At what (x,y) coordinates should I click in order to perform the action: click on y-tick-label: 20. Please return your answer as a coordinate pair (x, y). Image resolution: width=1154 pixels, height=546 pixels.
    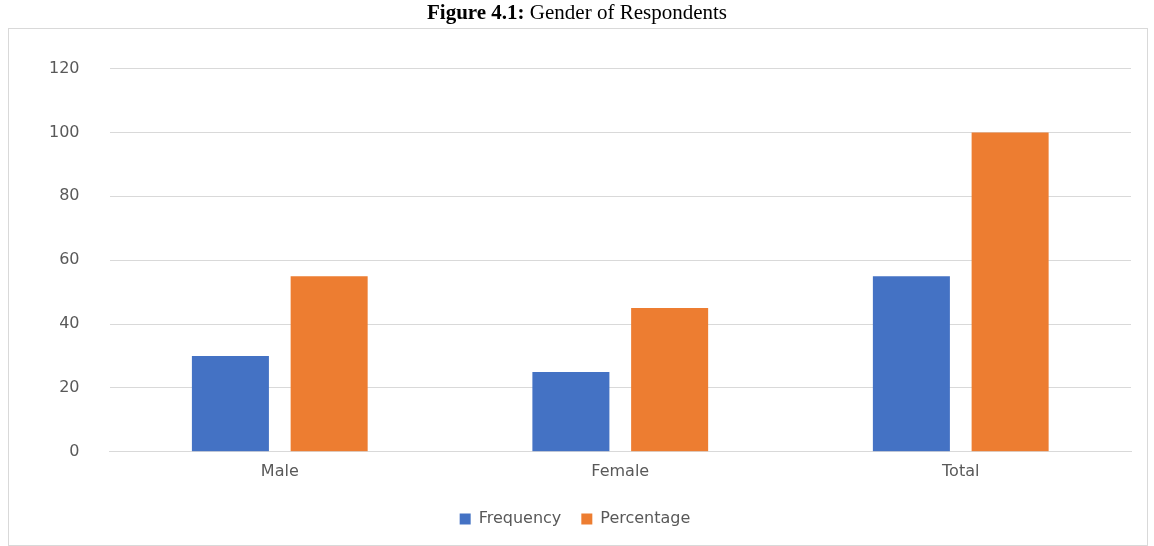
    Looking at the image, I should click on (69, 387).